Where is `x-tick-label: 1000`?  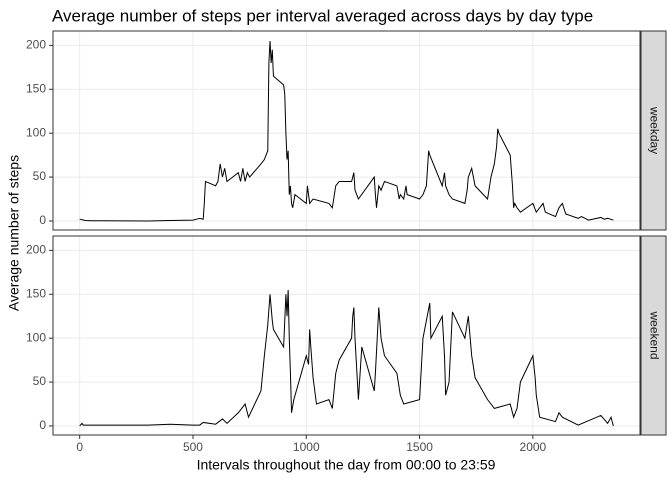 x-tick-label: 1000 is located at coordinates (306, 447).